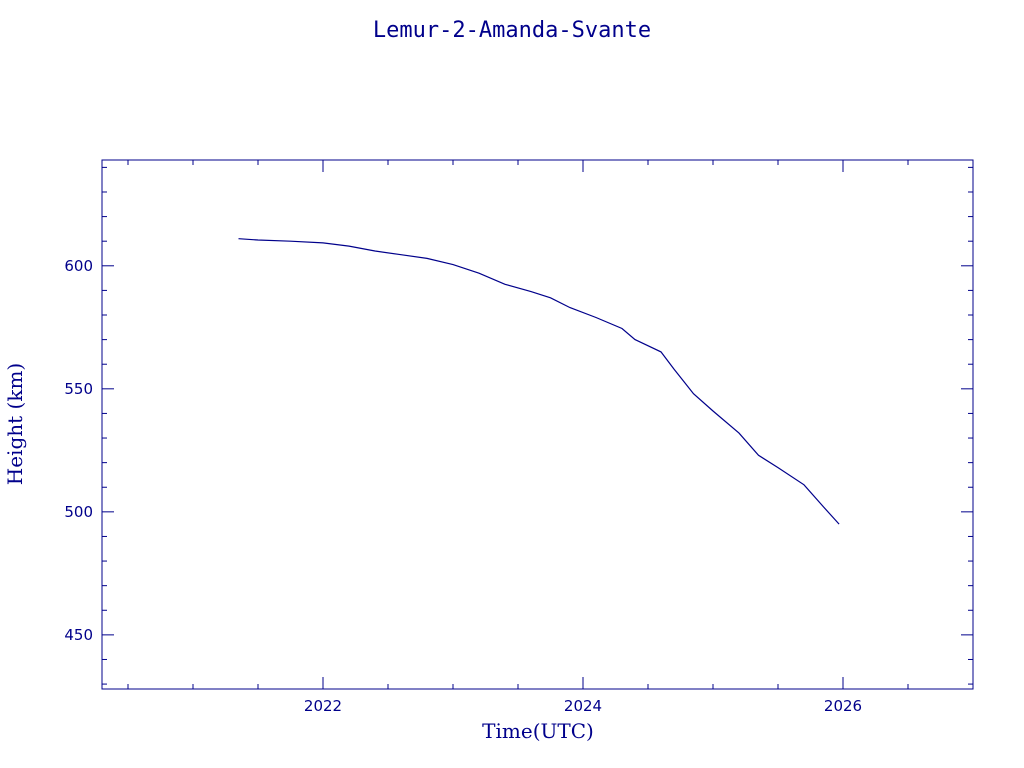  Describe the element at coordinates (323, 706) in the screenshot. I see `x-tick-label: 2022` at that location.